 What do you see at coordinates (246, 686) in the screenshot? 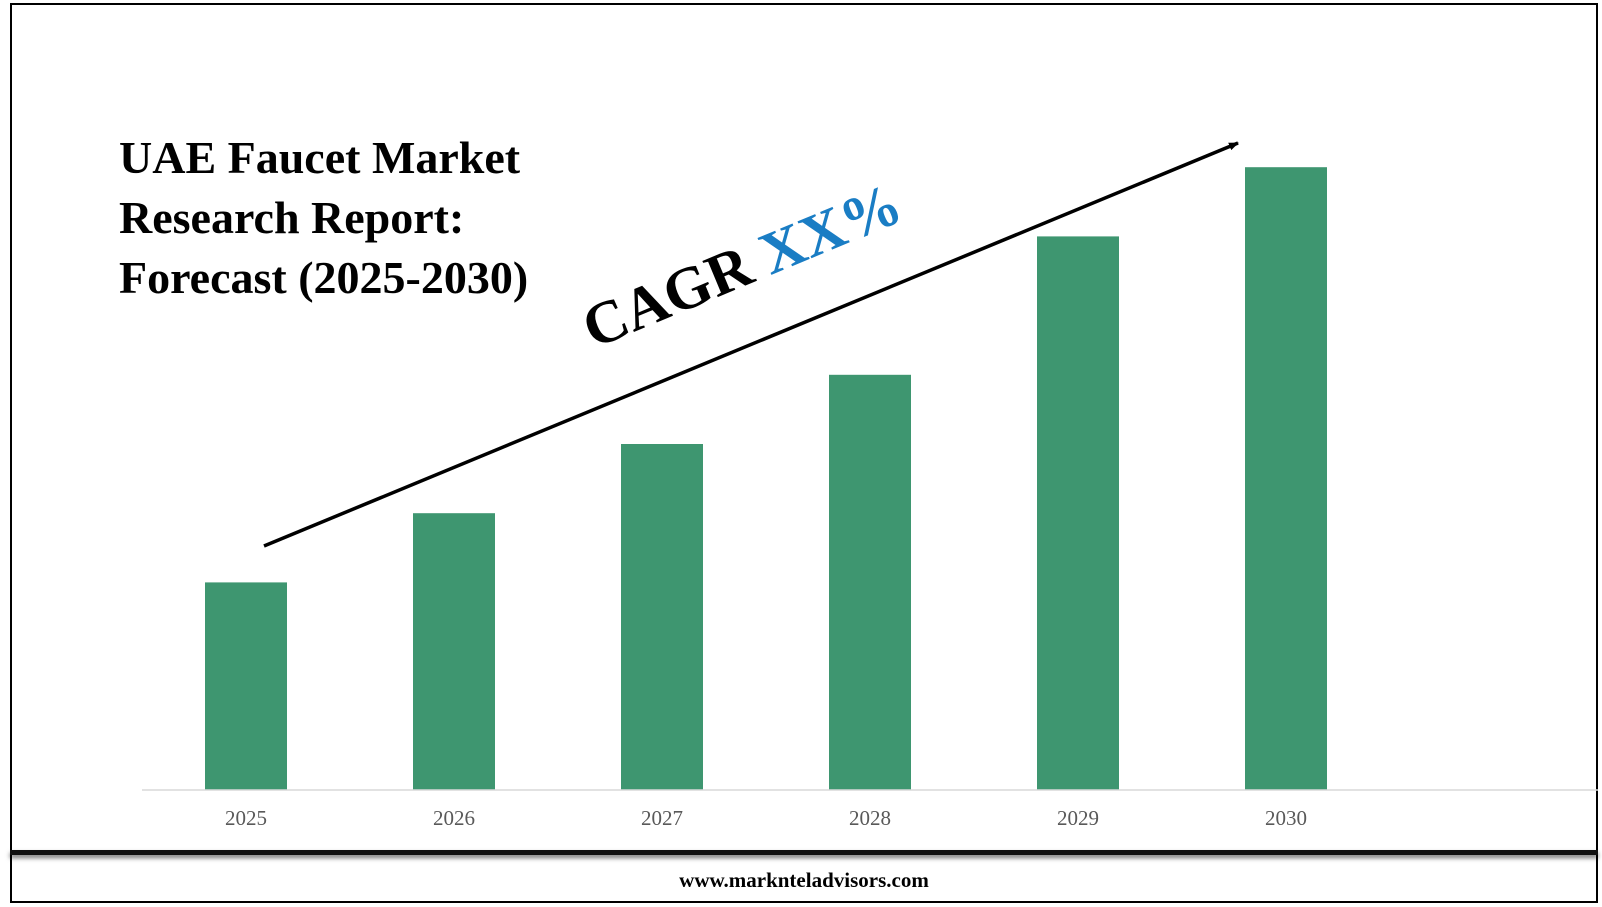
I see `bar-2025` at bounding box center [246, 686].